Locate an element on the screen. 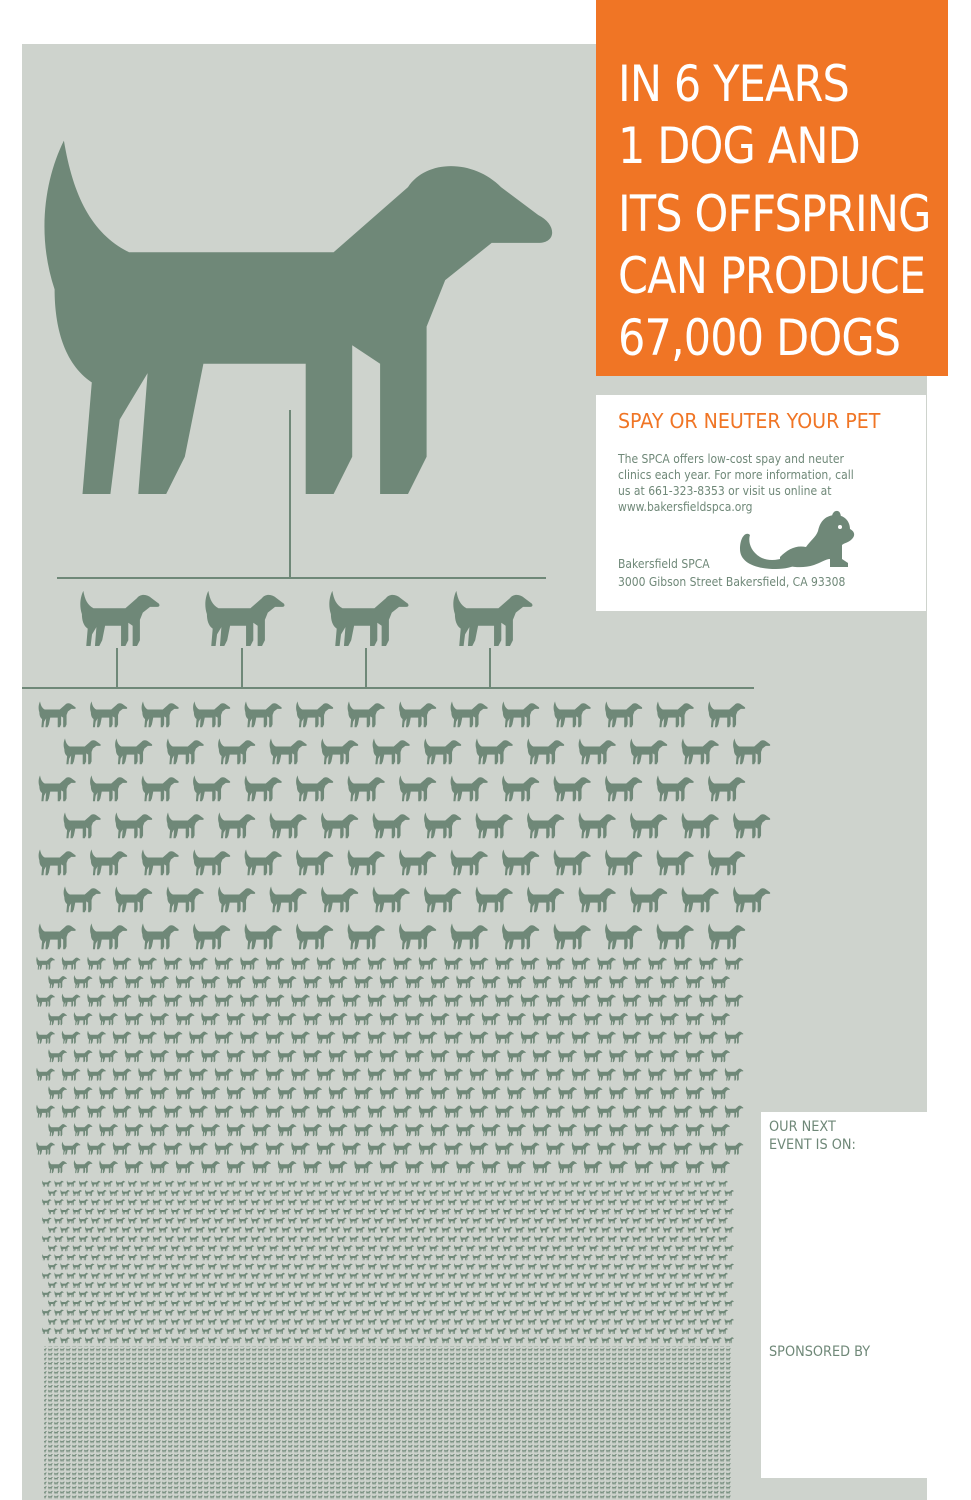  org-address: 3000 Gibson Street Bakersfield, CA 93308 is located at coordinates (732, 582).